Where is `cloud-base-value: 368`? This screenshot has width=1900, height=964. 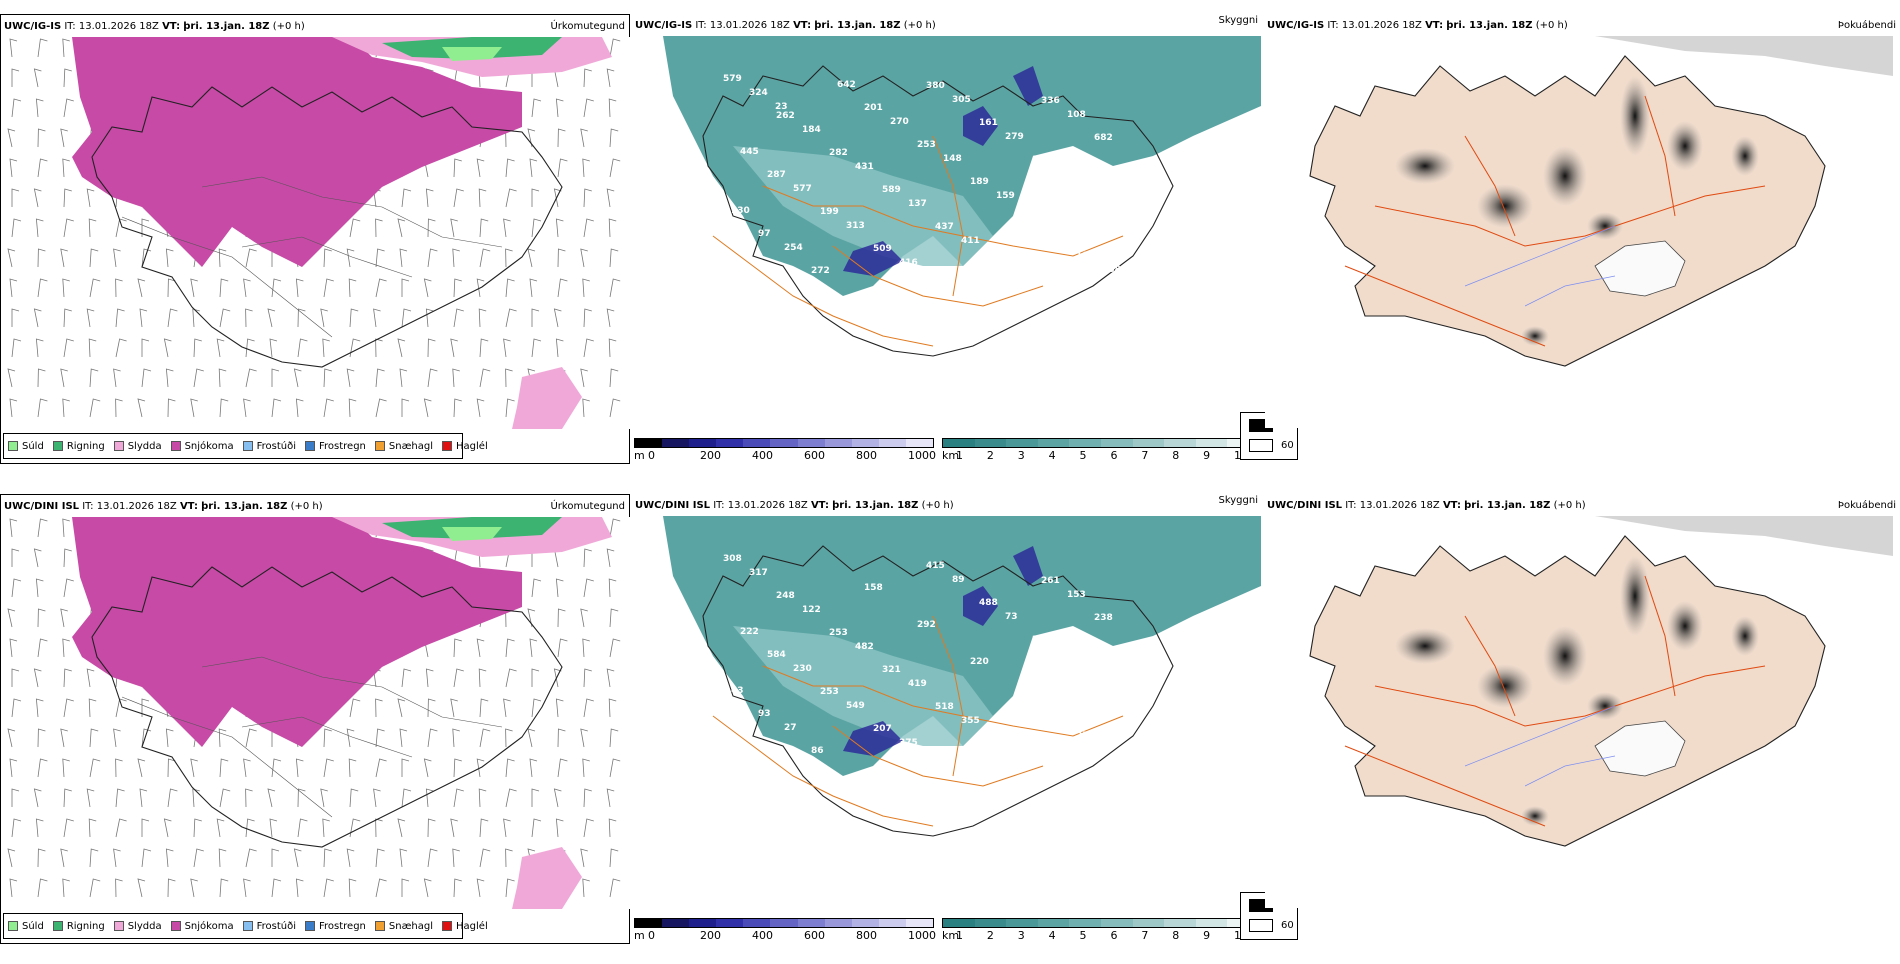
cloud-base-value: 368 is located at coordinates (1111, 270).